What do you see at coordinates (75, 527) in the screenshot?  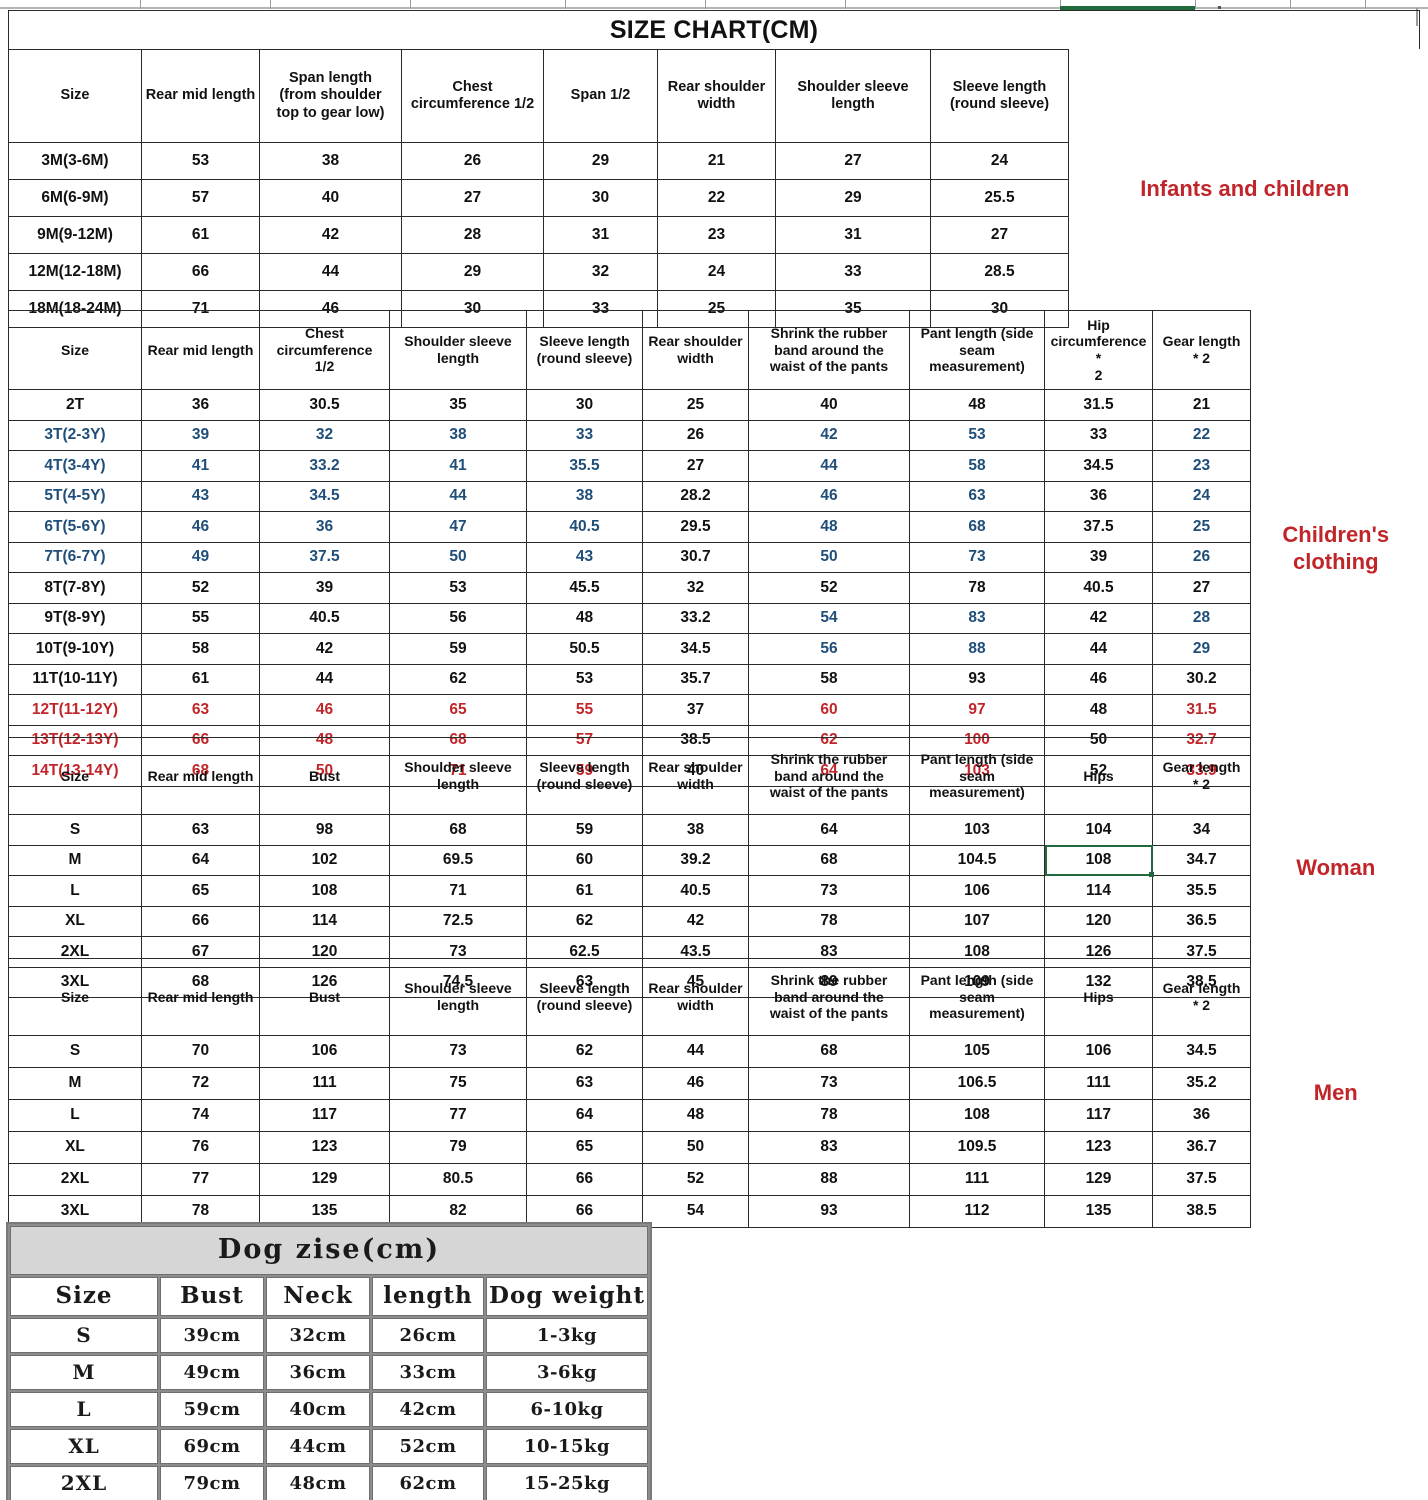 I see `size-label-cell: 6T(5-6Y)` at bounding box center [75, 527].